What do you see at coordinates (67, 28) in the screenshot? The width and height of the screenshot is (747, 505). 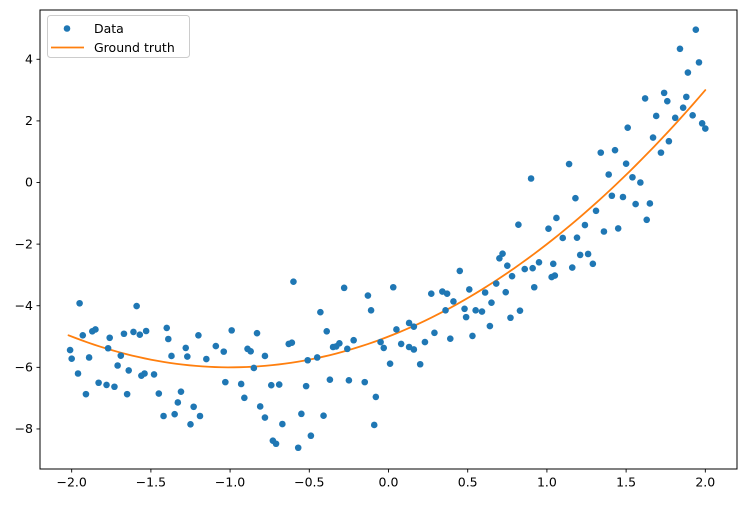 I see `legend-marker-data-dot` at bounding box center [67, 28].